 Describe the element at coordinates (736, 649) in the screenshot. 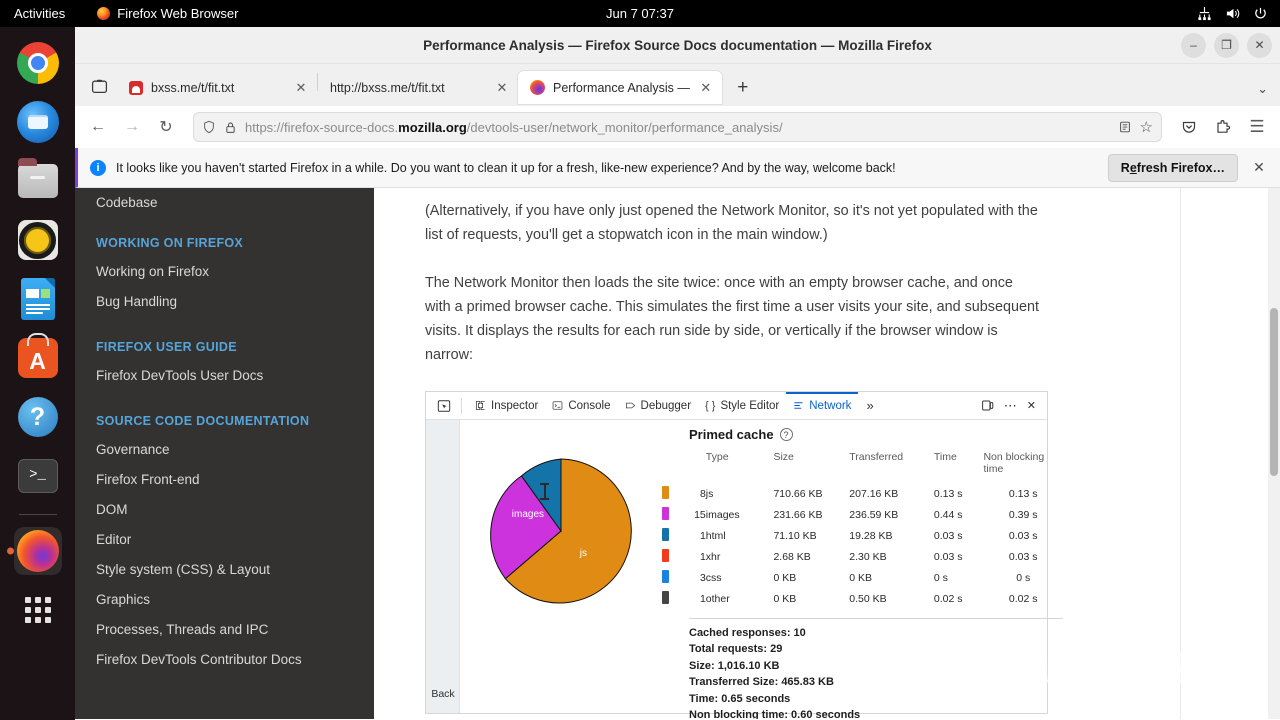

I see `summary-total-requests: Total requests: 29` at that location.